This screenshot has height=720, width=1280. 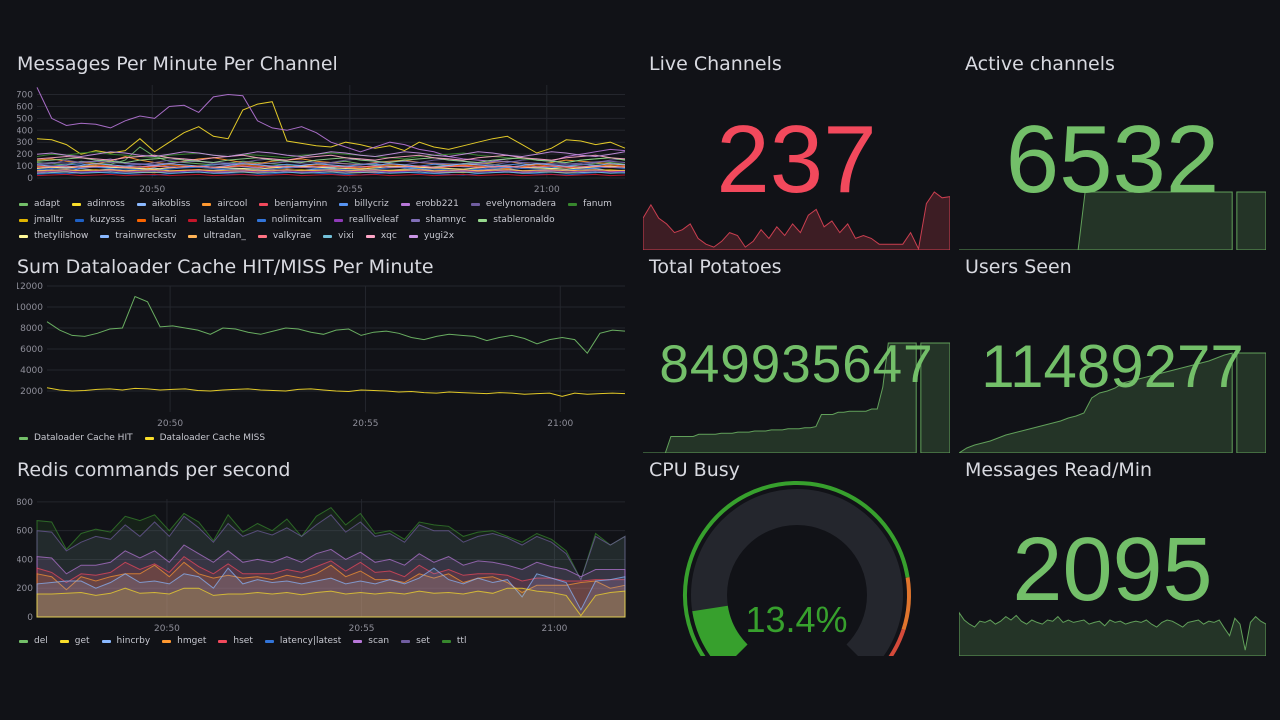 I want to click on stat-users-seen: Users Seen 11489277, so click(x=1112, y=354).